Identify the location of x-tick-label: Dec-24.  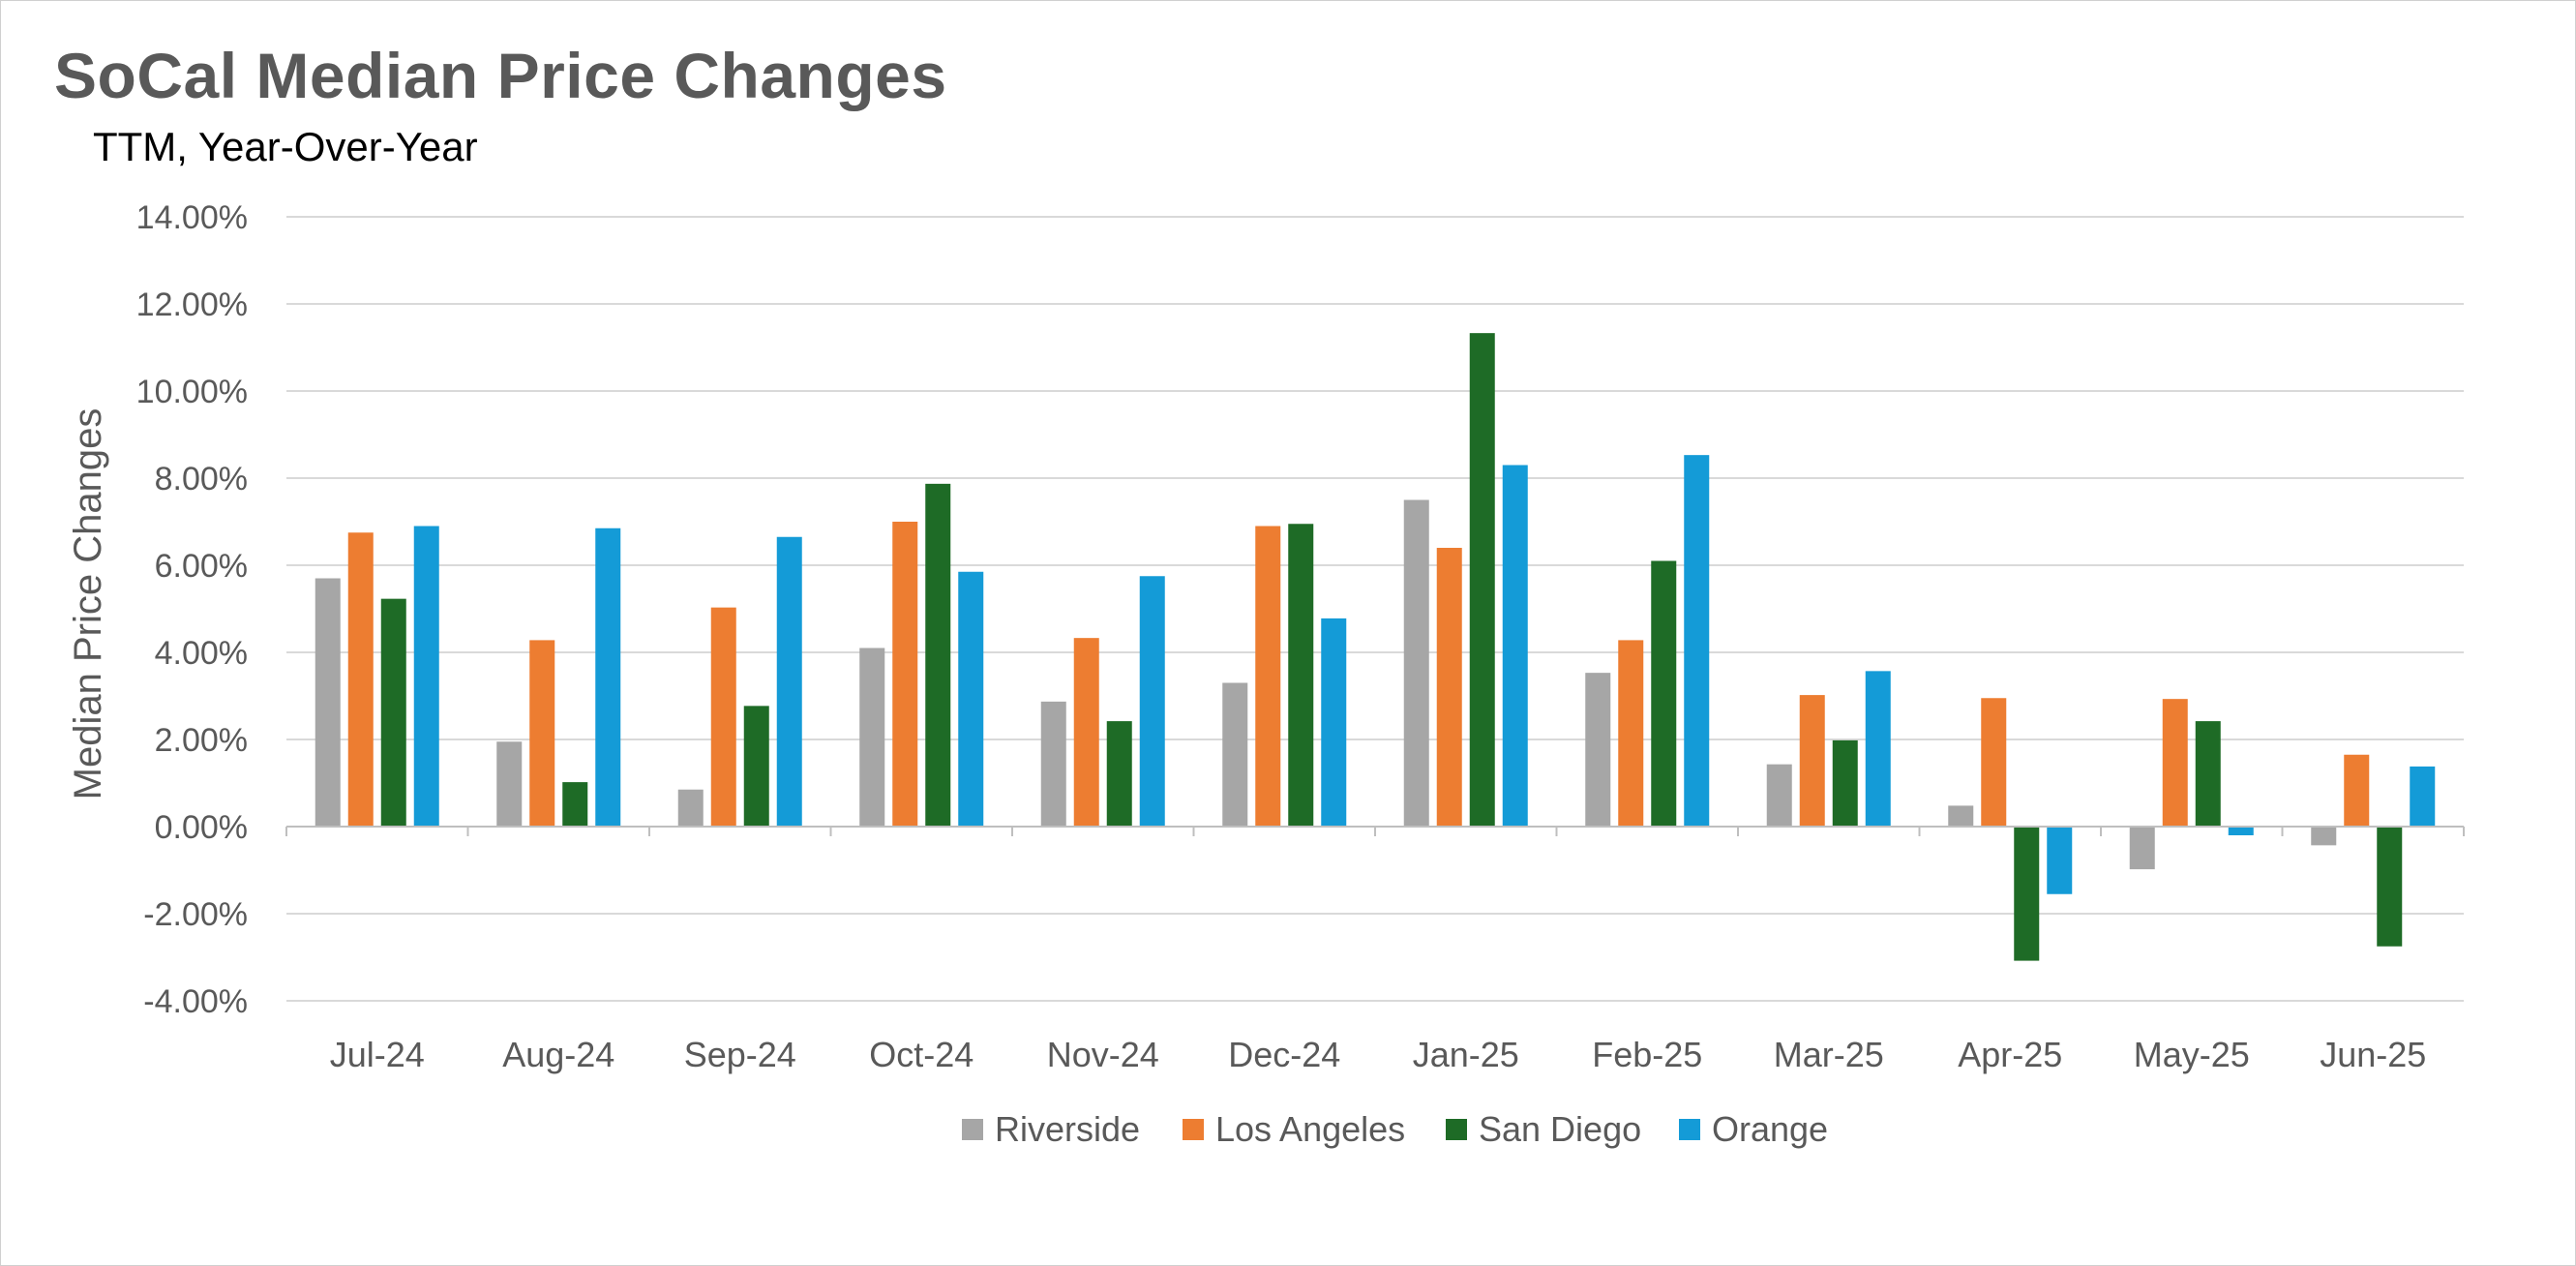
(1284, 1054).